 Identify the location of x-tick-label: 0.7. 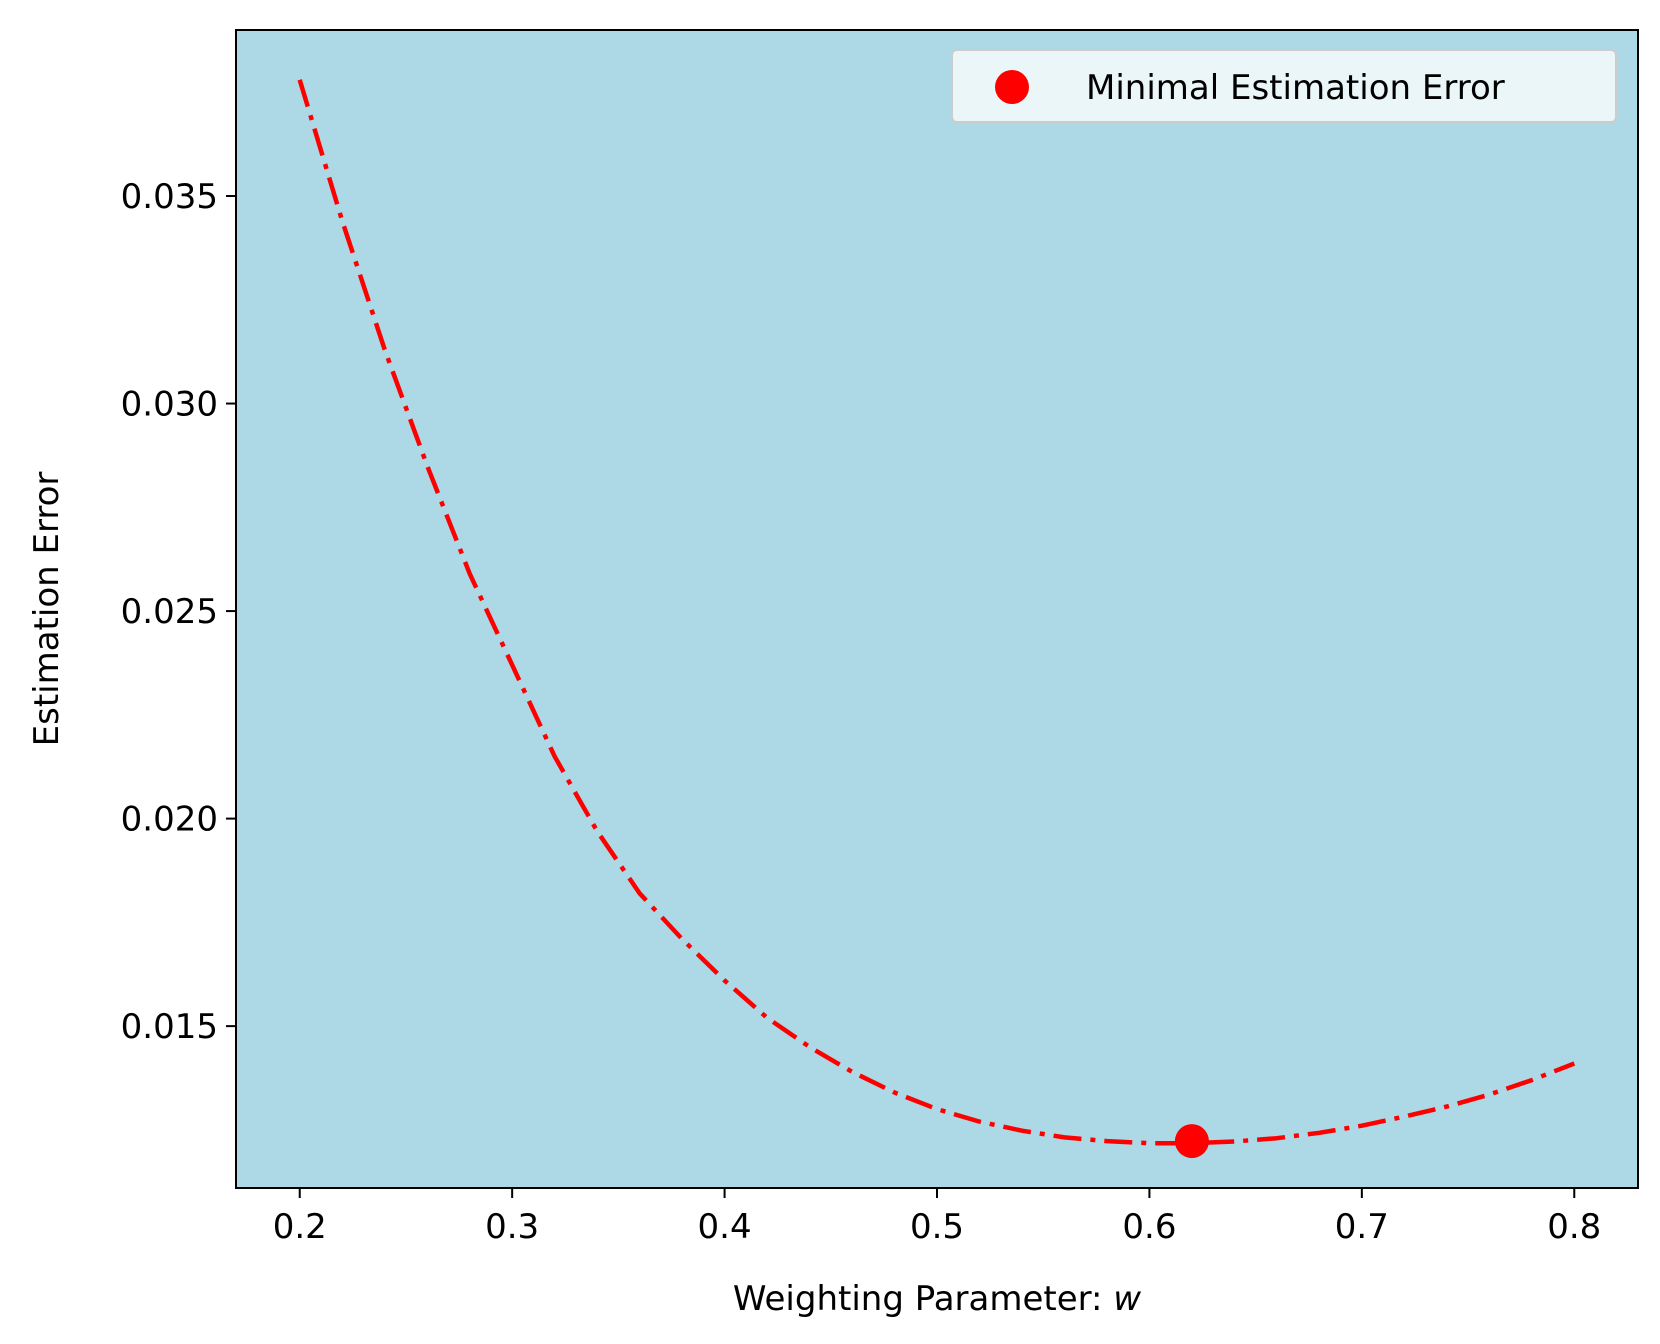
(1362, 1227).